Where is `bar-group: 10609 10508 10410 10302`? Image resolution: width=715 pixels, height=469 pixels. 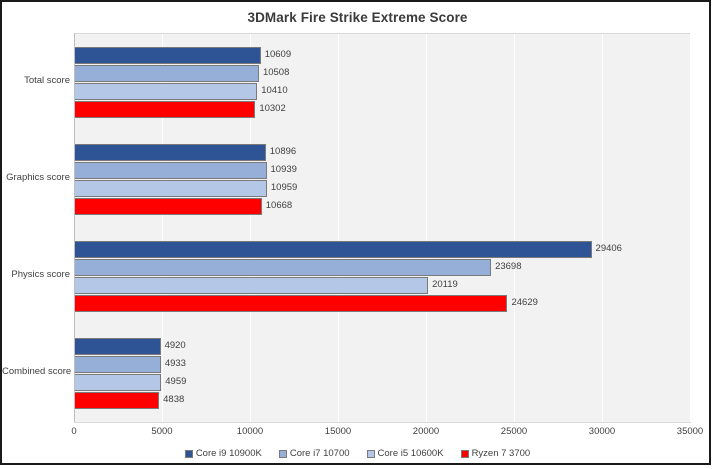
bar-group: 10609 10508 10410 10302 is located at coordinates (382, 82).